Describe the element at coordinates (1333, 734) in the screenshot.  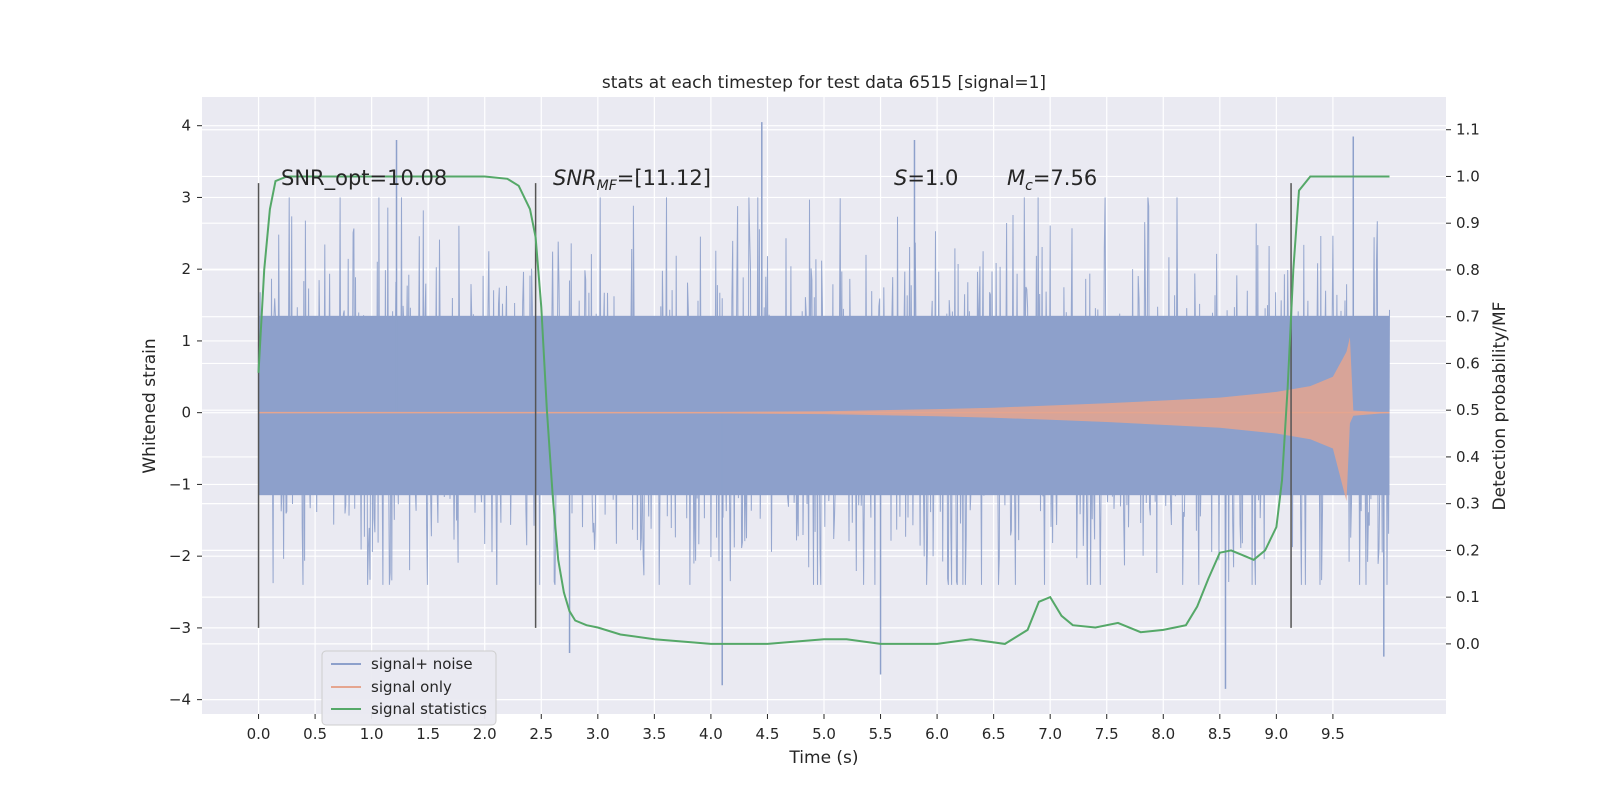
I see `x-tick-label: 9.5` at that location.